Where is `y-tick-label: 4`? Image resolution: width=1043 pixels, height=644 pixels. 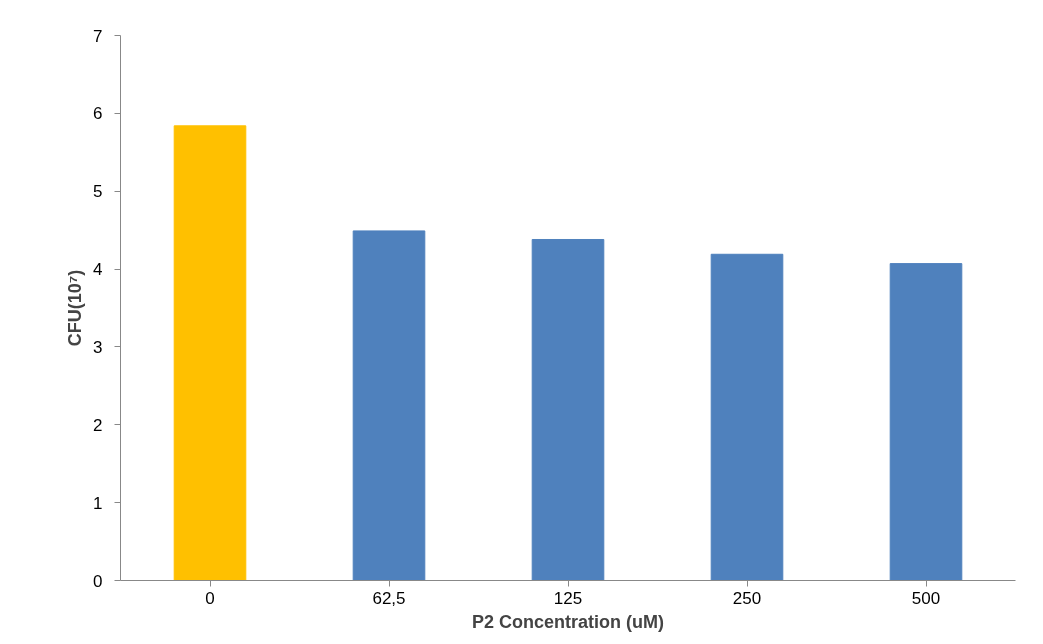
y-tick-label: 4 is located at coordinates (98, 270).